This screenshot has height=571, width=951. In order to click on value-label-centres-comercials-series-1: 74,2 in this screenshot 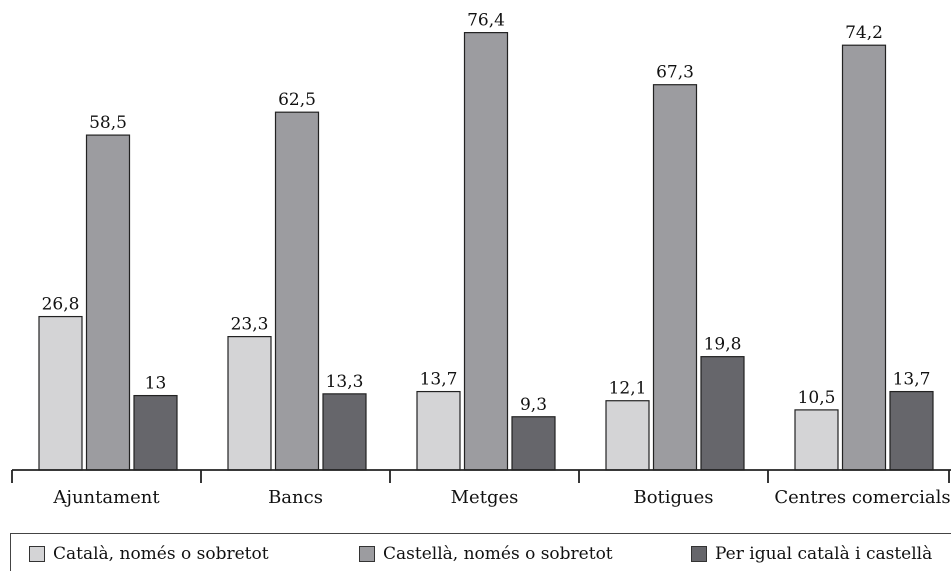, I will do `click(864, 33)`.